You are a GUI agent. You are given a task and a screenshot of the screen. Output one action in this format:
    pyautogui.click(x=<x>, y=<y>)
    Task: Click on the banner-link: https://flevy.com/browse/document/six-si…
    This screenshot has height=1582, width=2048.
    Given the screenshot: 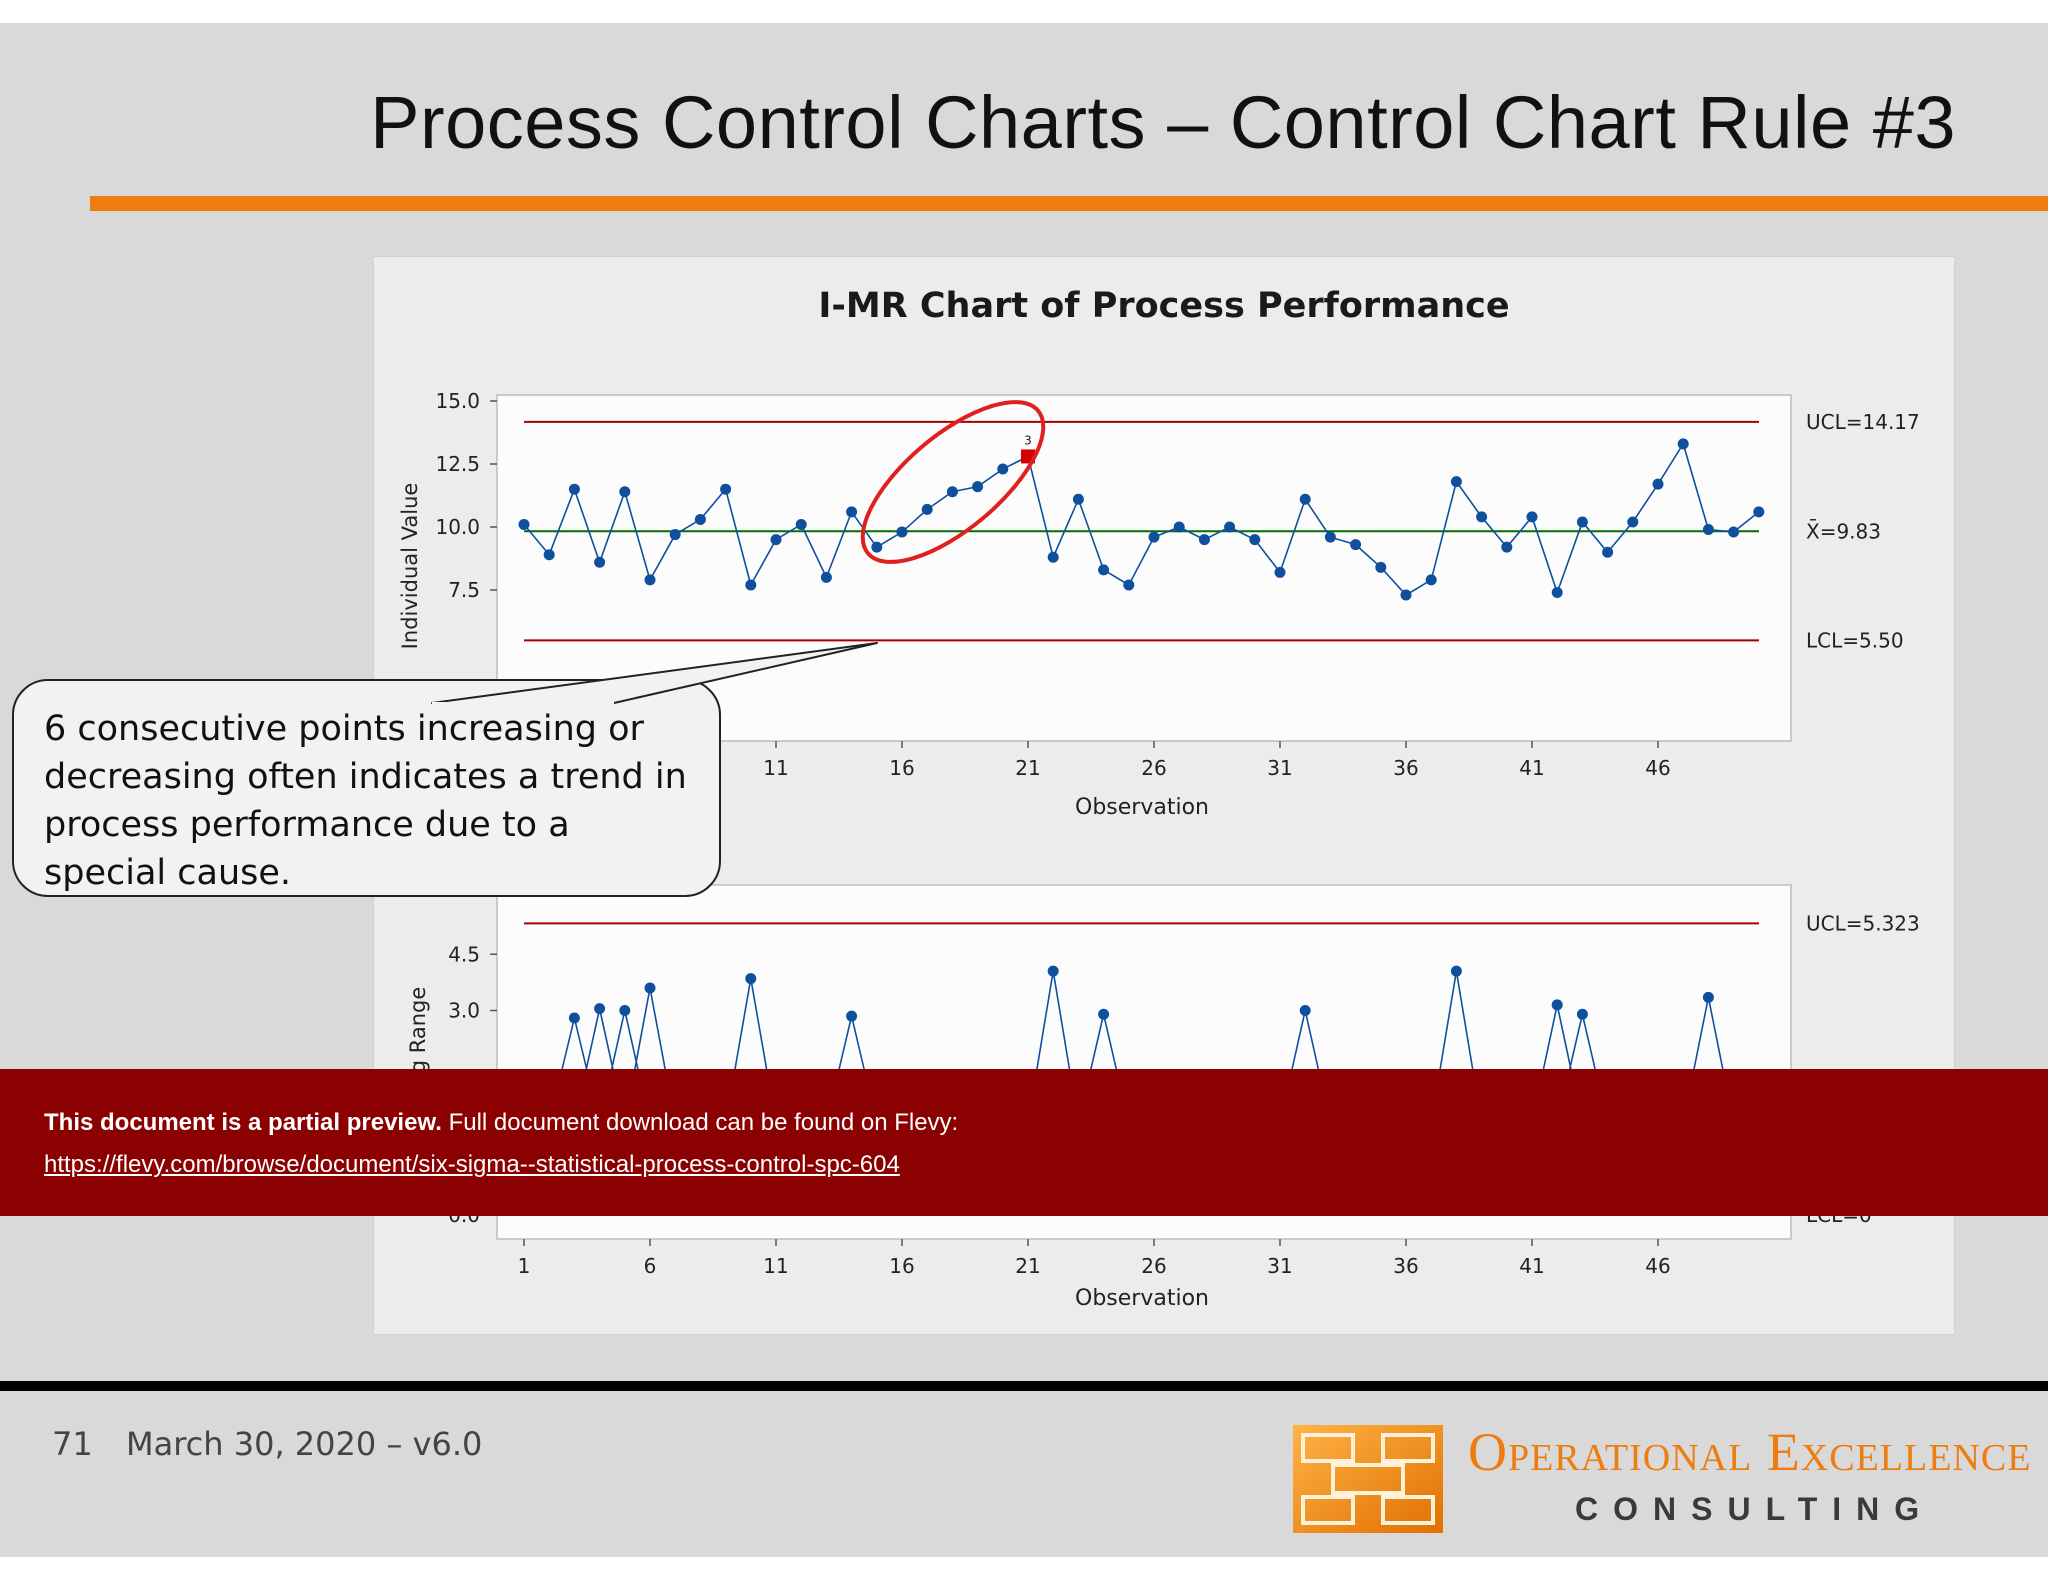 What is the action you would take?
    pyautogui.click(x=472, y=1164)
    